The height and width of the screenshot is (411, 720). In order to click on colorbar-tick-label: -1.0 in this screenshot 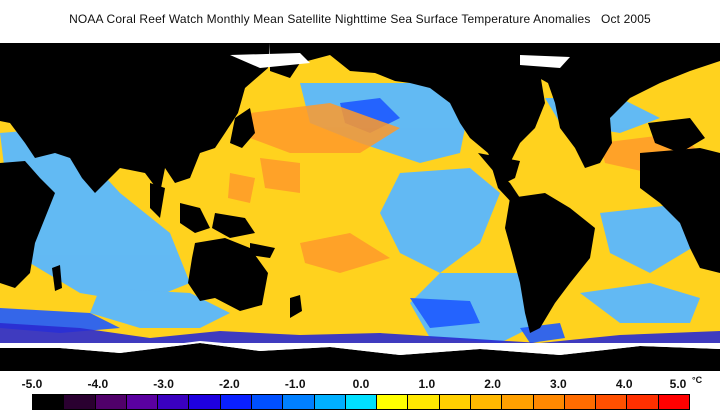, I will do `click(295, 384)`.